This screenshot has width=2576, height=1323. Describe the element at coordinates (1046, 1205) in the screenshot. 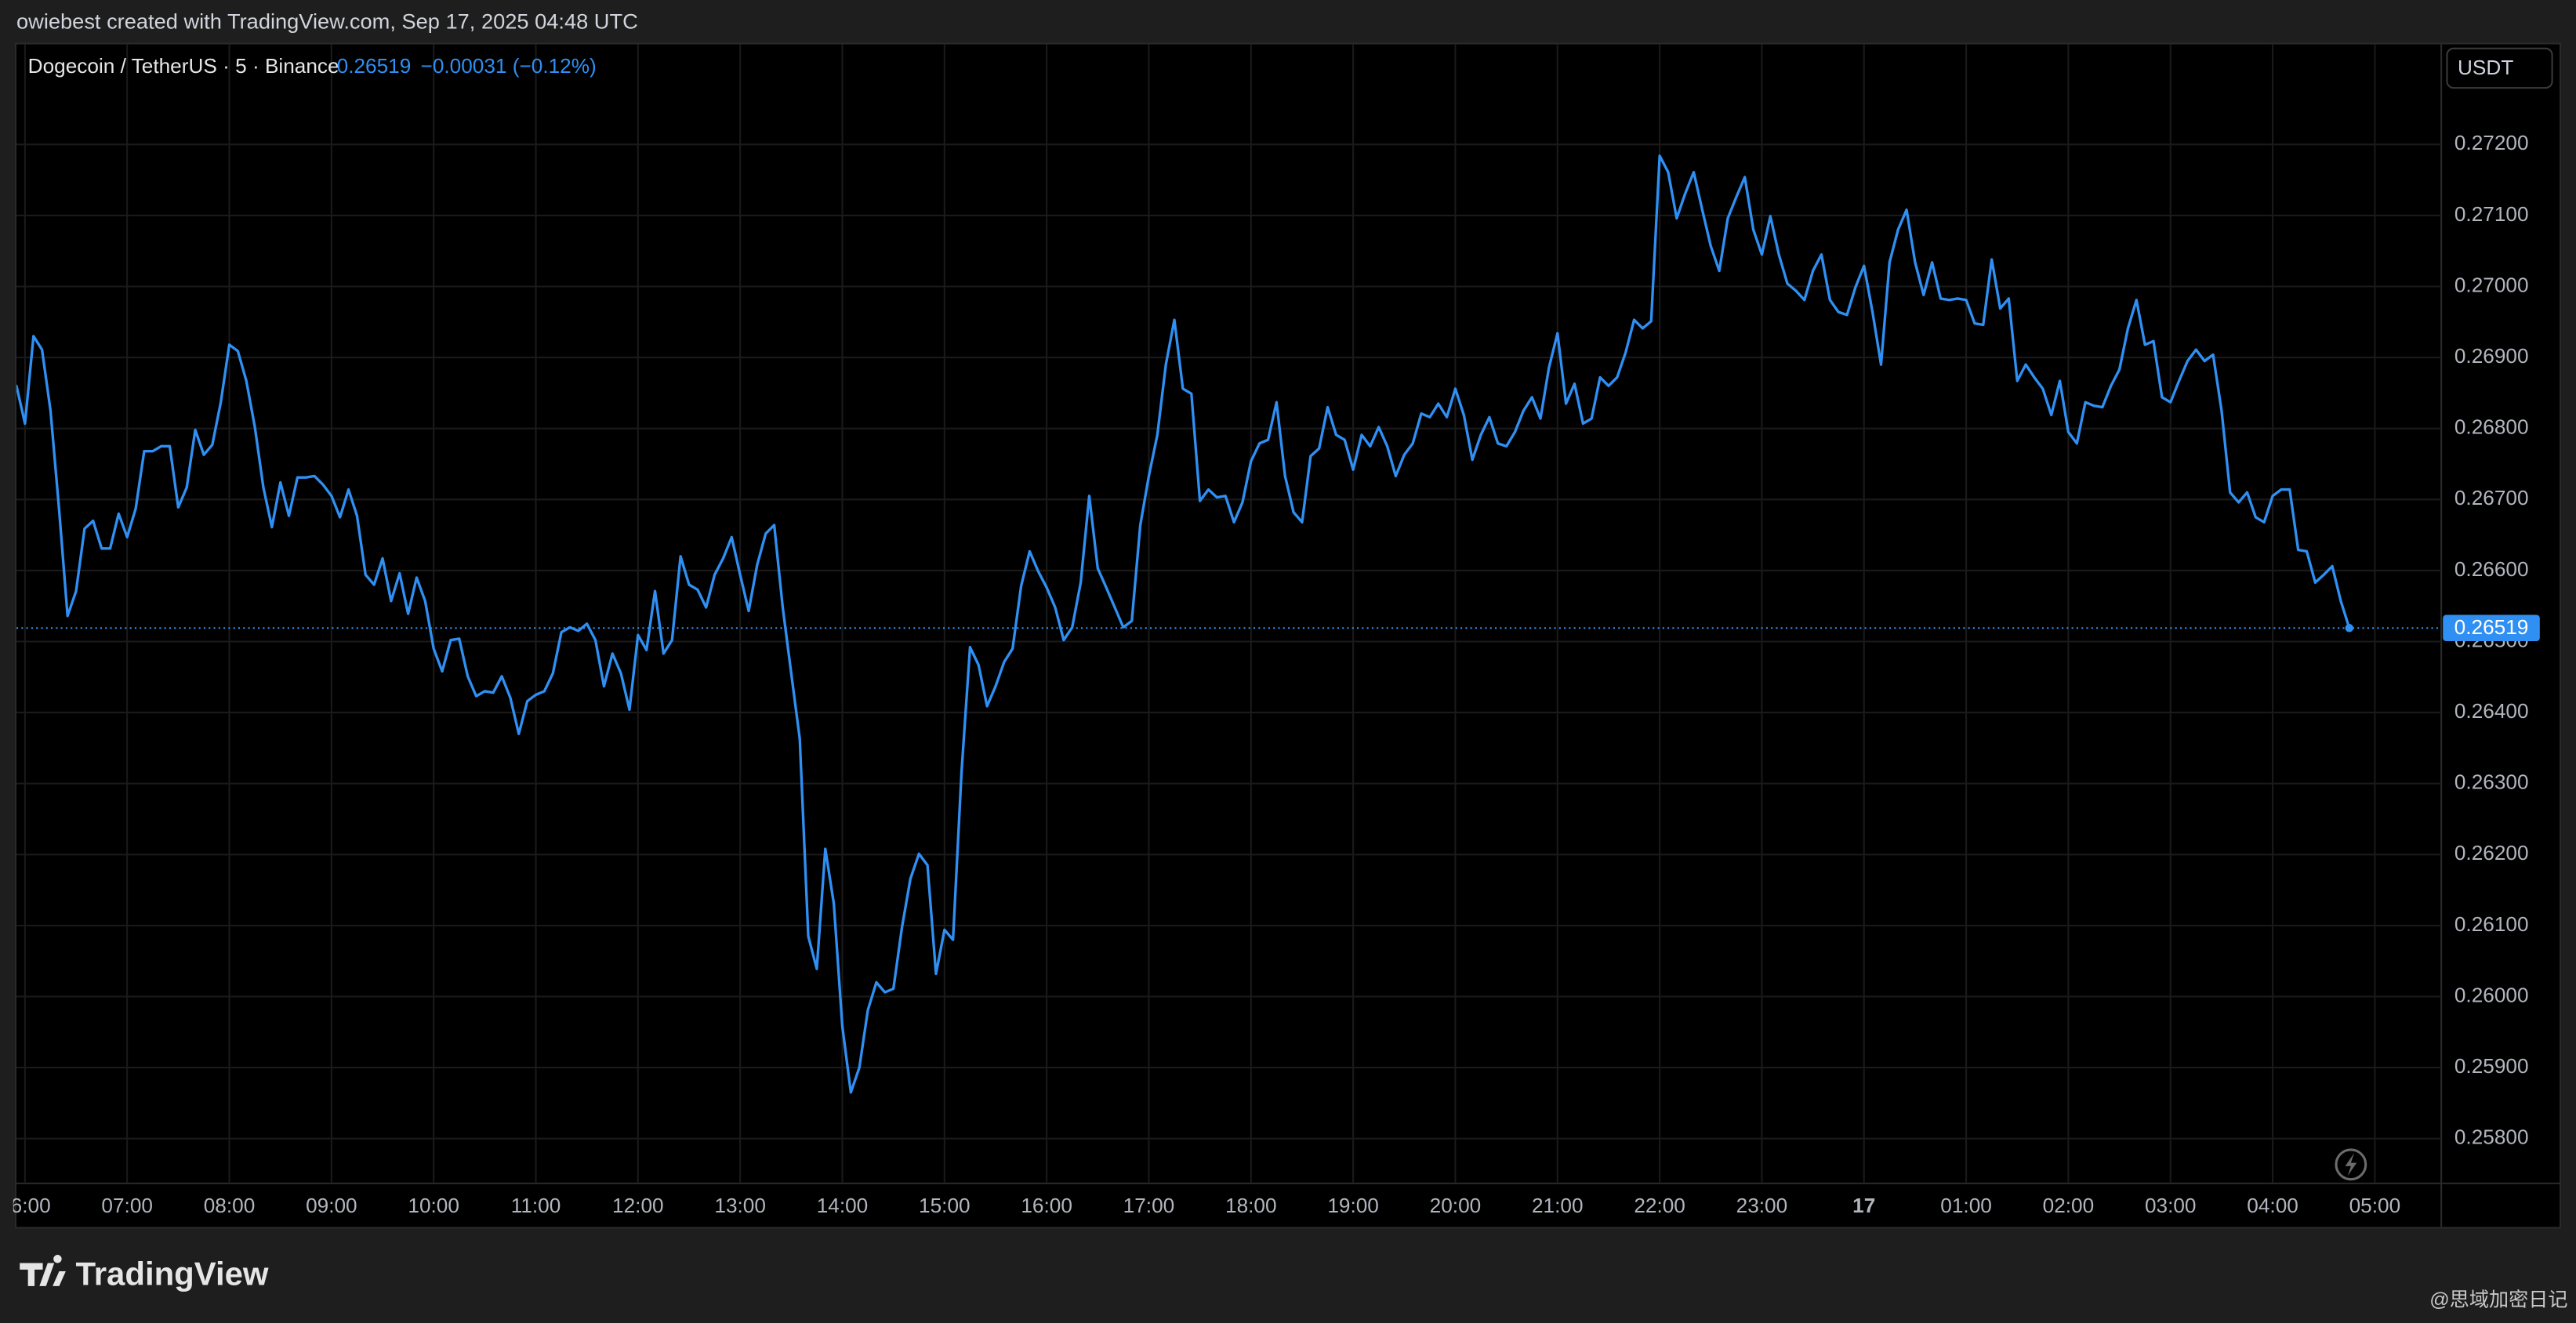

I see `x-tick-label: 16:00` at that location.